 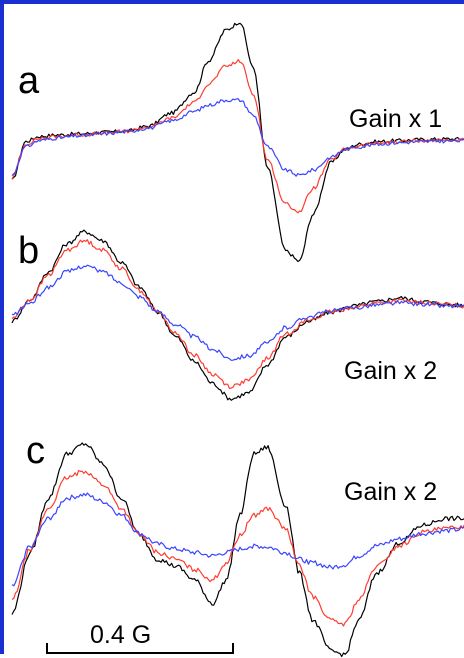 What do you see at coordinates (391, 492) in the screenshot?
I see `gain-label-c: Gain x 2` at bounding box center [391, 492].